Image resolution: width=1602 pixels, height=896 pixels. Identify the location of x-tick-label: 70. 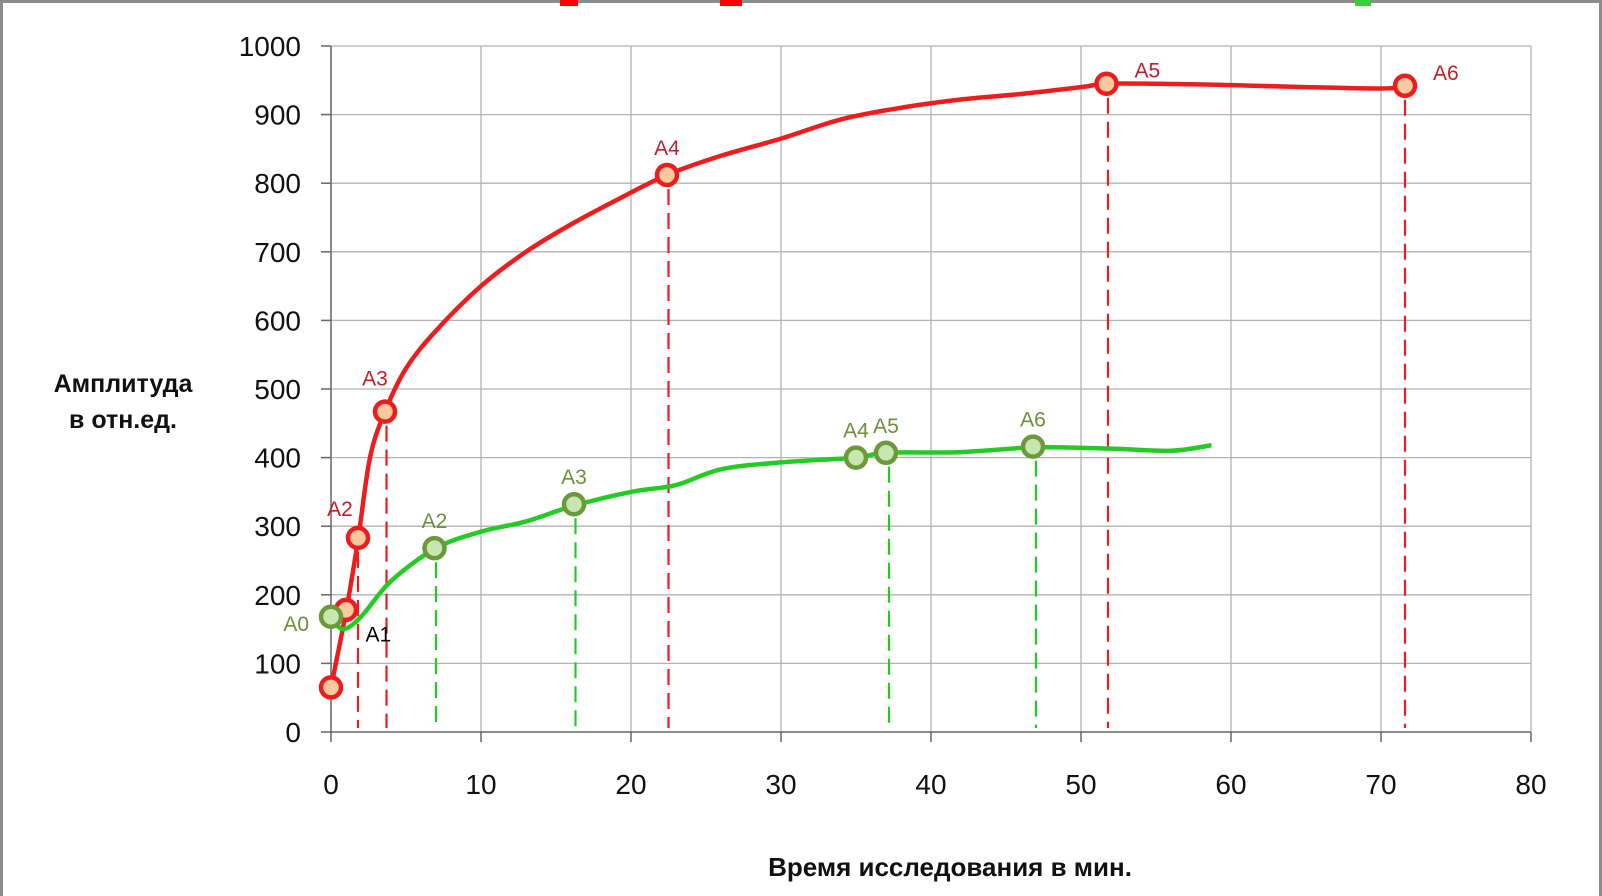
(1380, 784).